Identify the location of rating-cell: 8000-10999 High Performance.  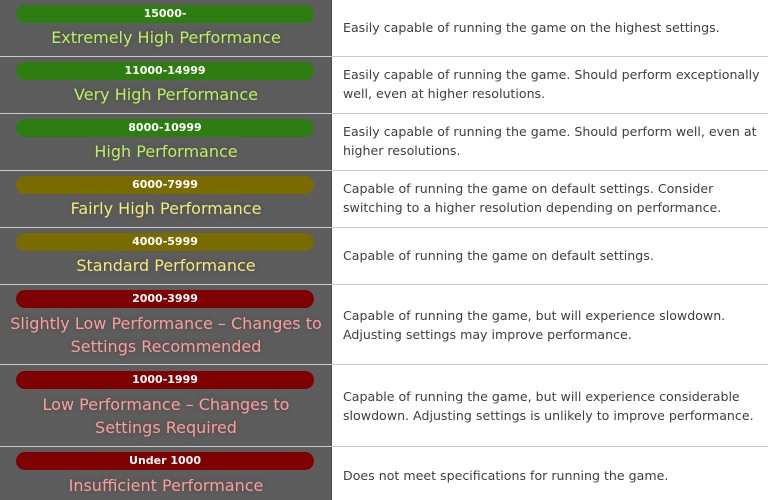
(166, 142).